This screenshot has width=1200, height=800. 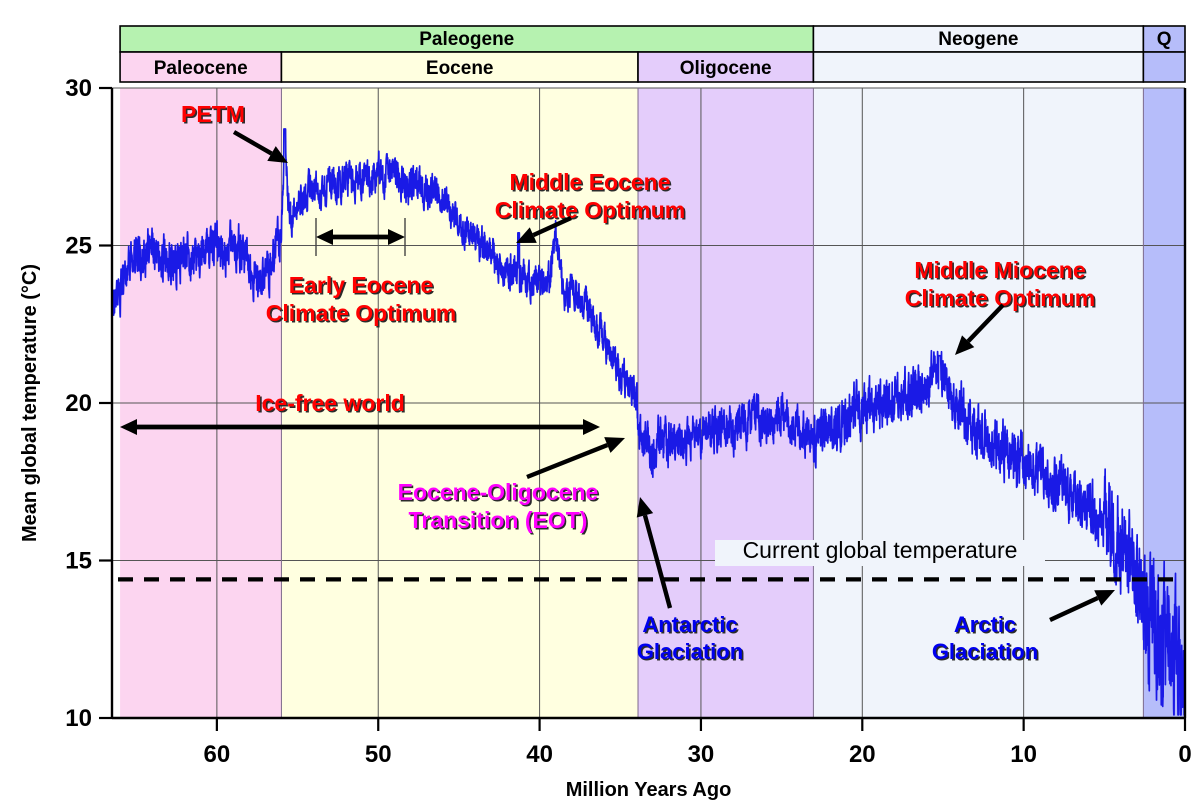 What do you see at coordinates (78, 246) in the screenshot?
I see `y-tick-label: 25` at bounding box center [78, 246].